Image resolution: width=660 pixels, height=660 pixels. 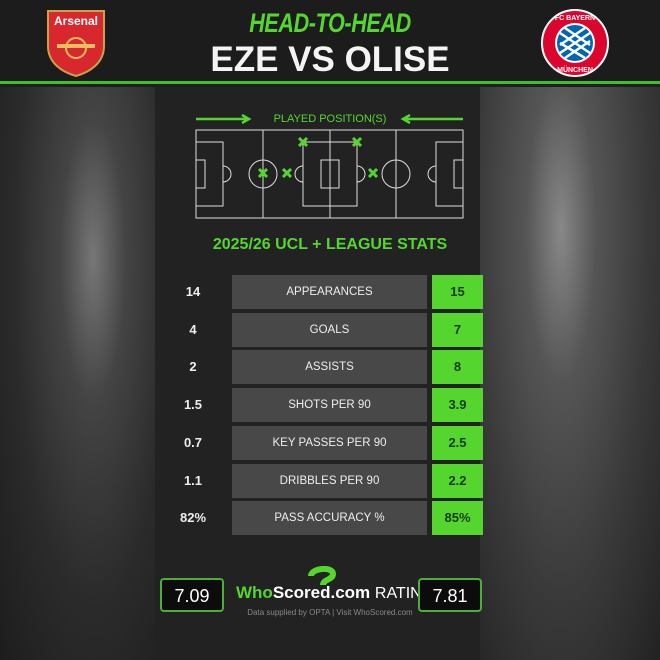 I want to click on stat-row: 2 ASSISTS 8, so click(x=322, y=367).